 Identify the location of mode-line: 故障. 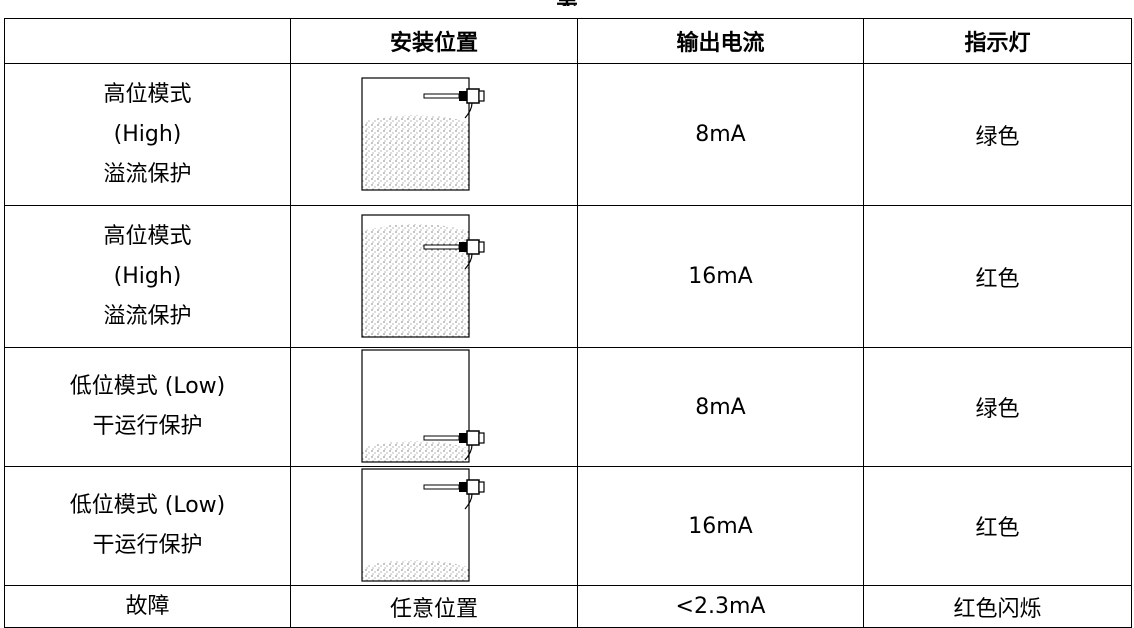
(147, 606).